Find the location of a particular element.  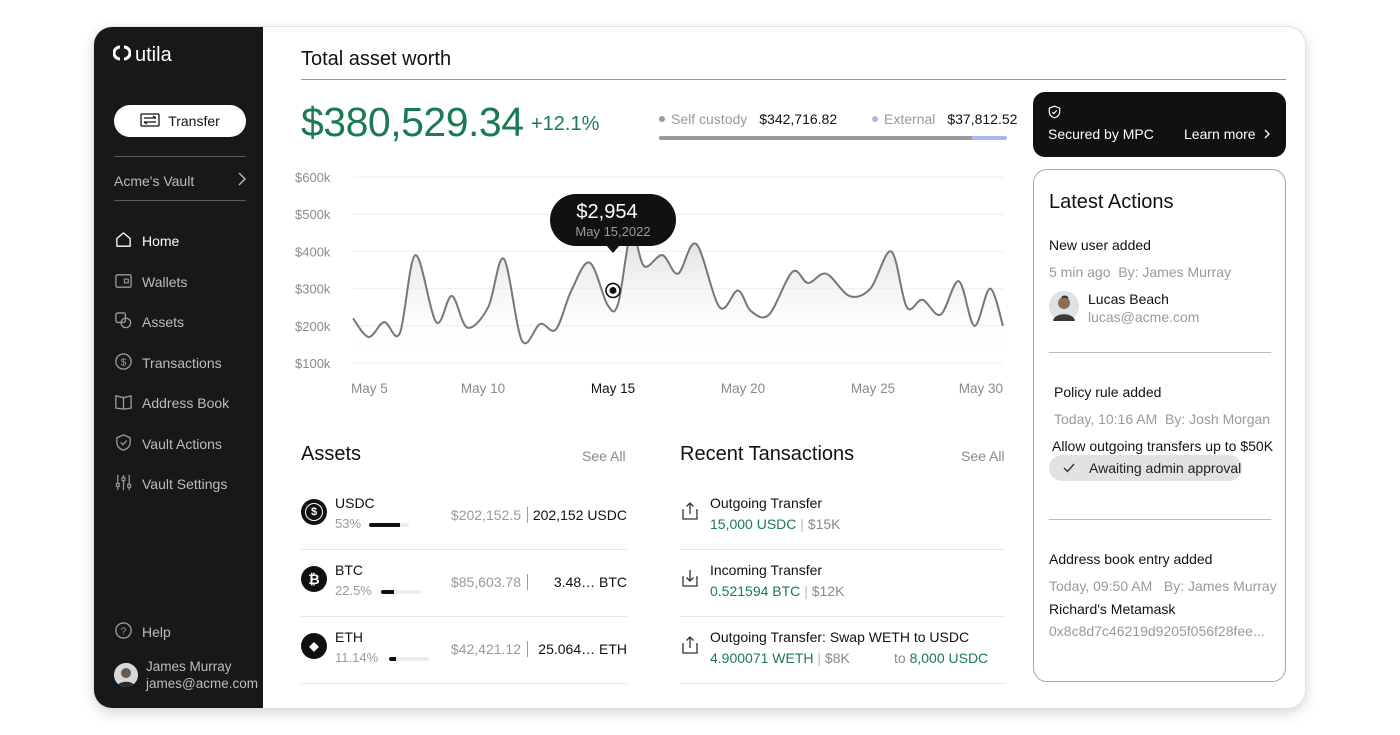

self-custody-label: Self custody is located at coordinates (709, 119).